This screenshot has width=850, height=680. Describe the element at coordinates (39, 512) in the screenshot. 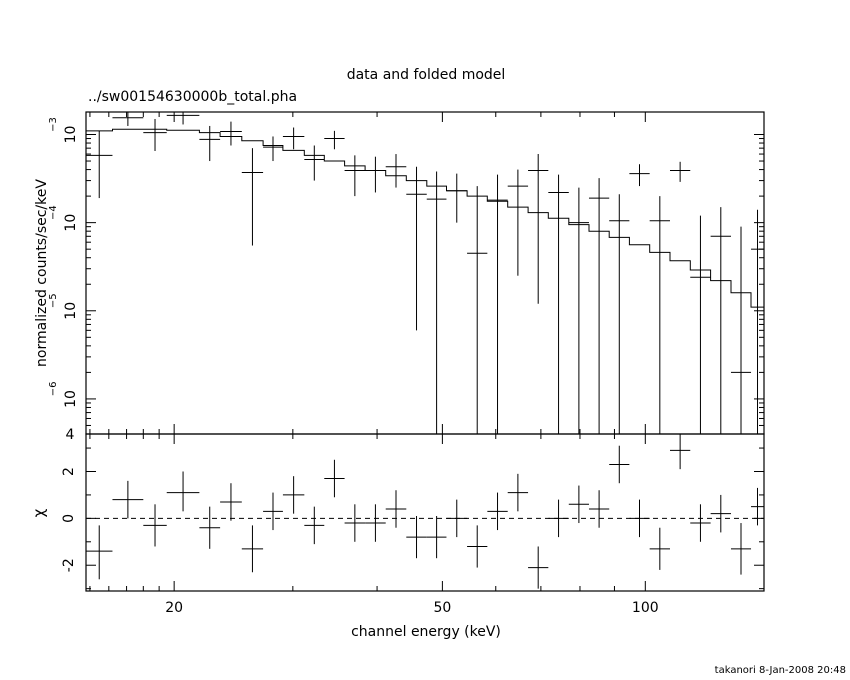

I see `y-axis-label-lower: χ` at that location.